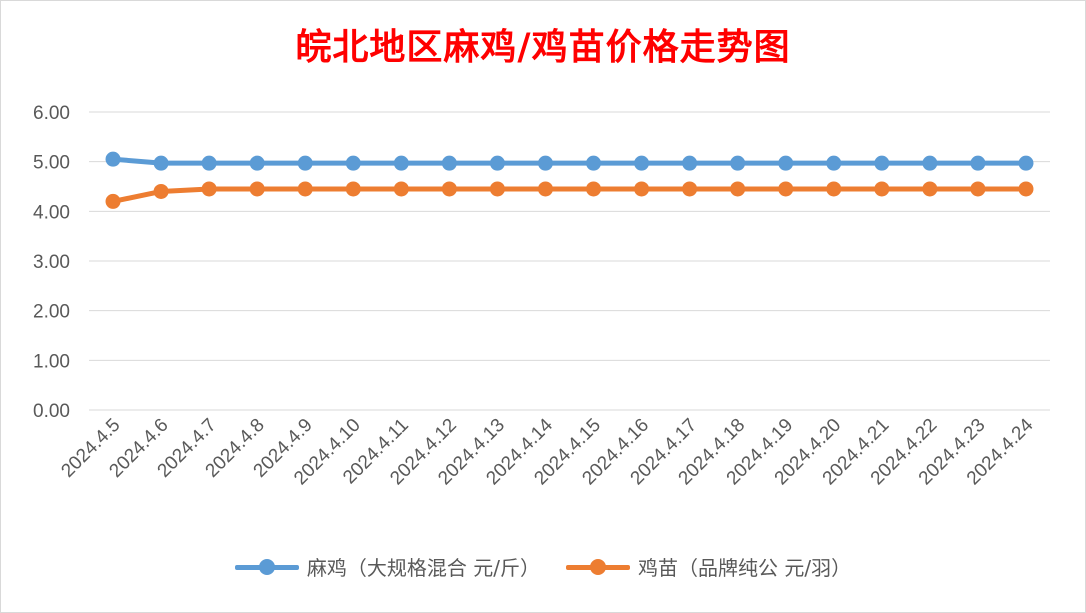  I want to click on y-tick-label: 1.00, so click(51, 361).